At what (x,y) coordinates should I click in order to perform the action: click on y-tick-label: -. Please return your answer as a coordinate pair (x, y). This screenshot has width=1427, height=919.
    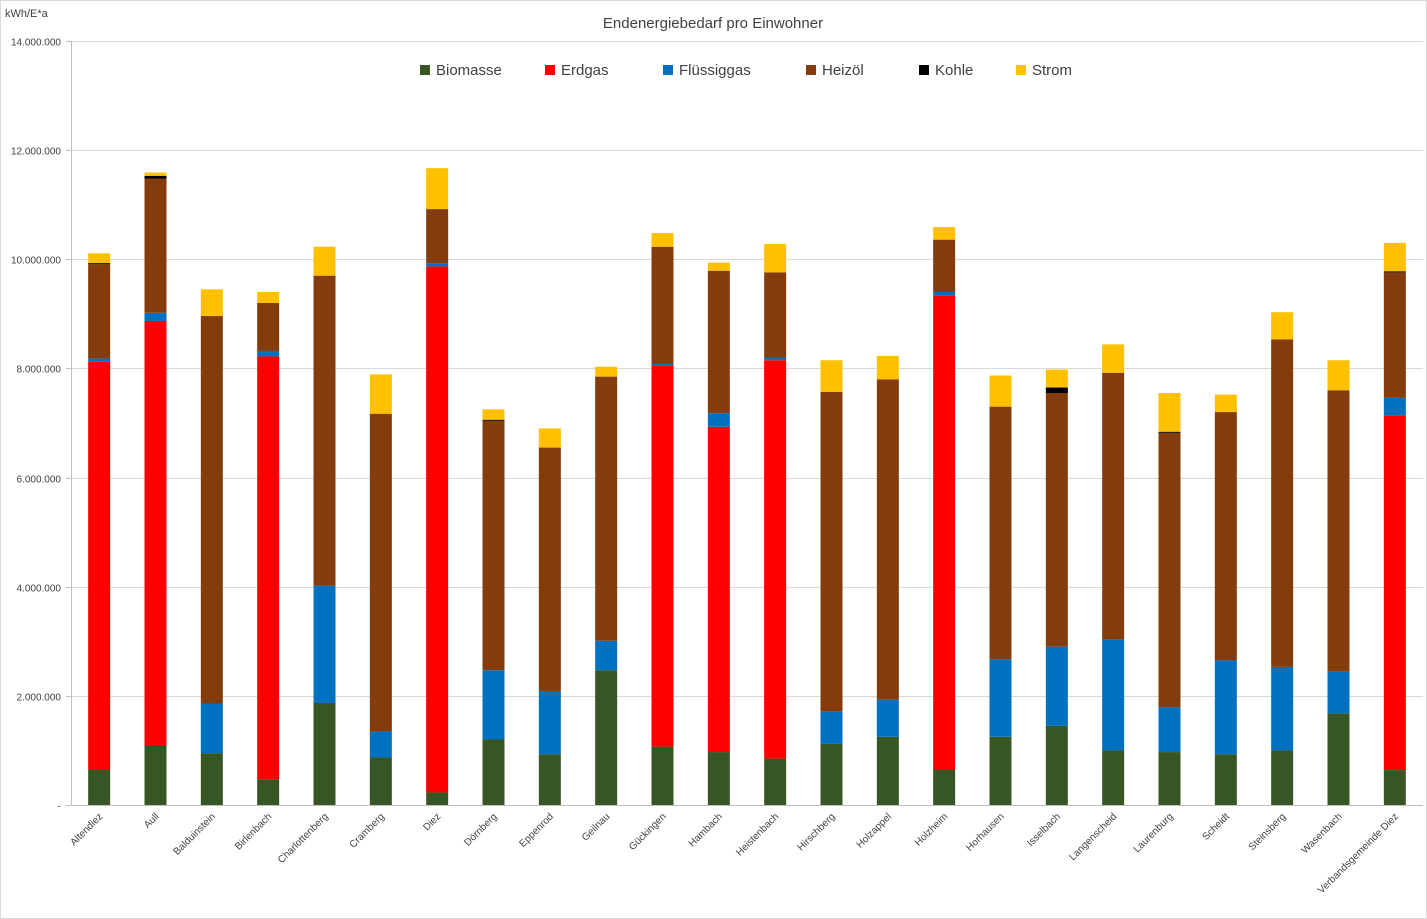
    Looking at the image, I should click on (59, 807).